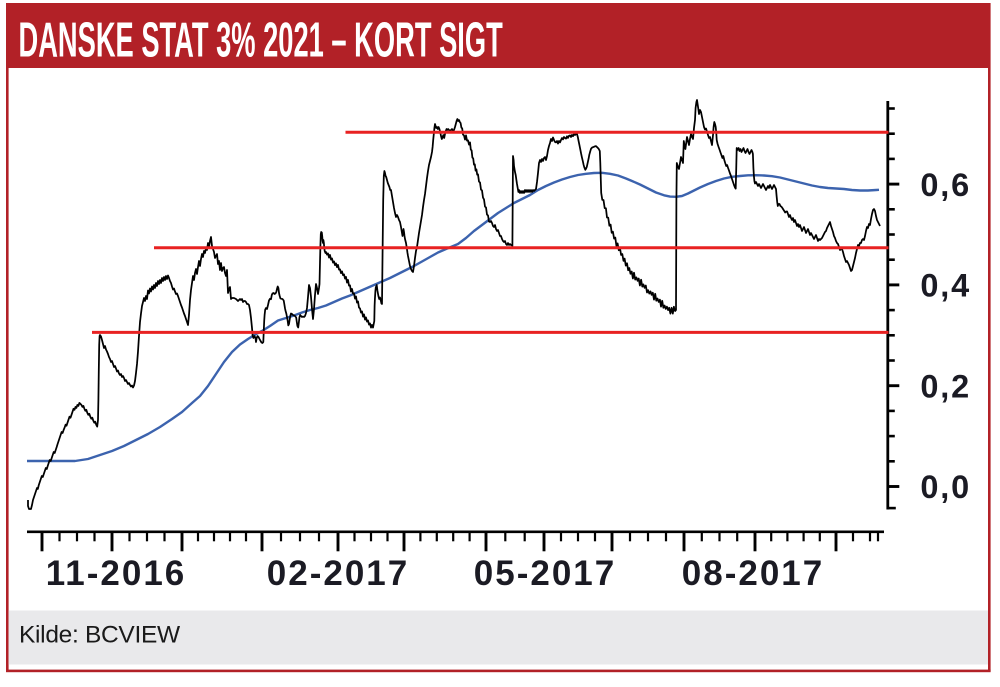  What do you see at coordinates (545, 573) in the screenshot?
I see `svg-text: 05-2017` at bounding box center [545, 573].